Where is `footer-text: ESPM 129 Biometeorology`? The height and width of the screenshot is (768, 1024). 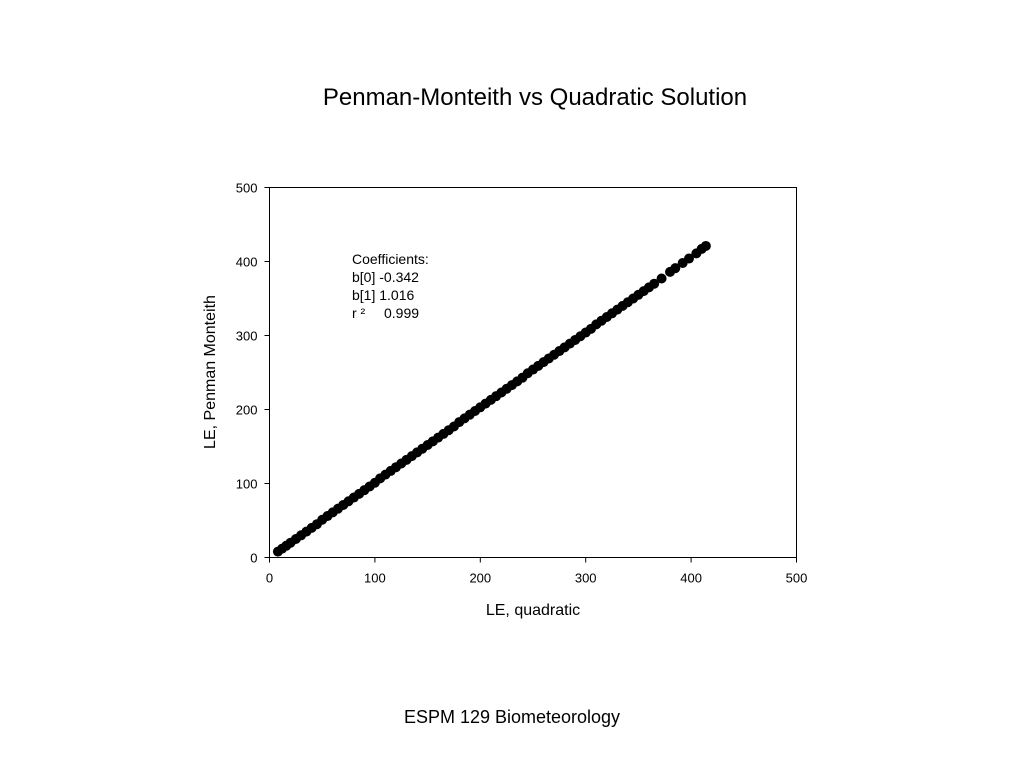 footer-text: ESPM 129 Biometeorology is located at coordinates (512, 717).